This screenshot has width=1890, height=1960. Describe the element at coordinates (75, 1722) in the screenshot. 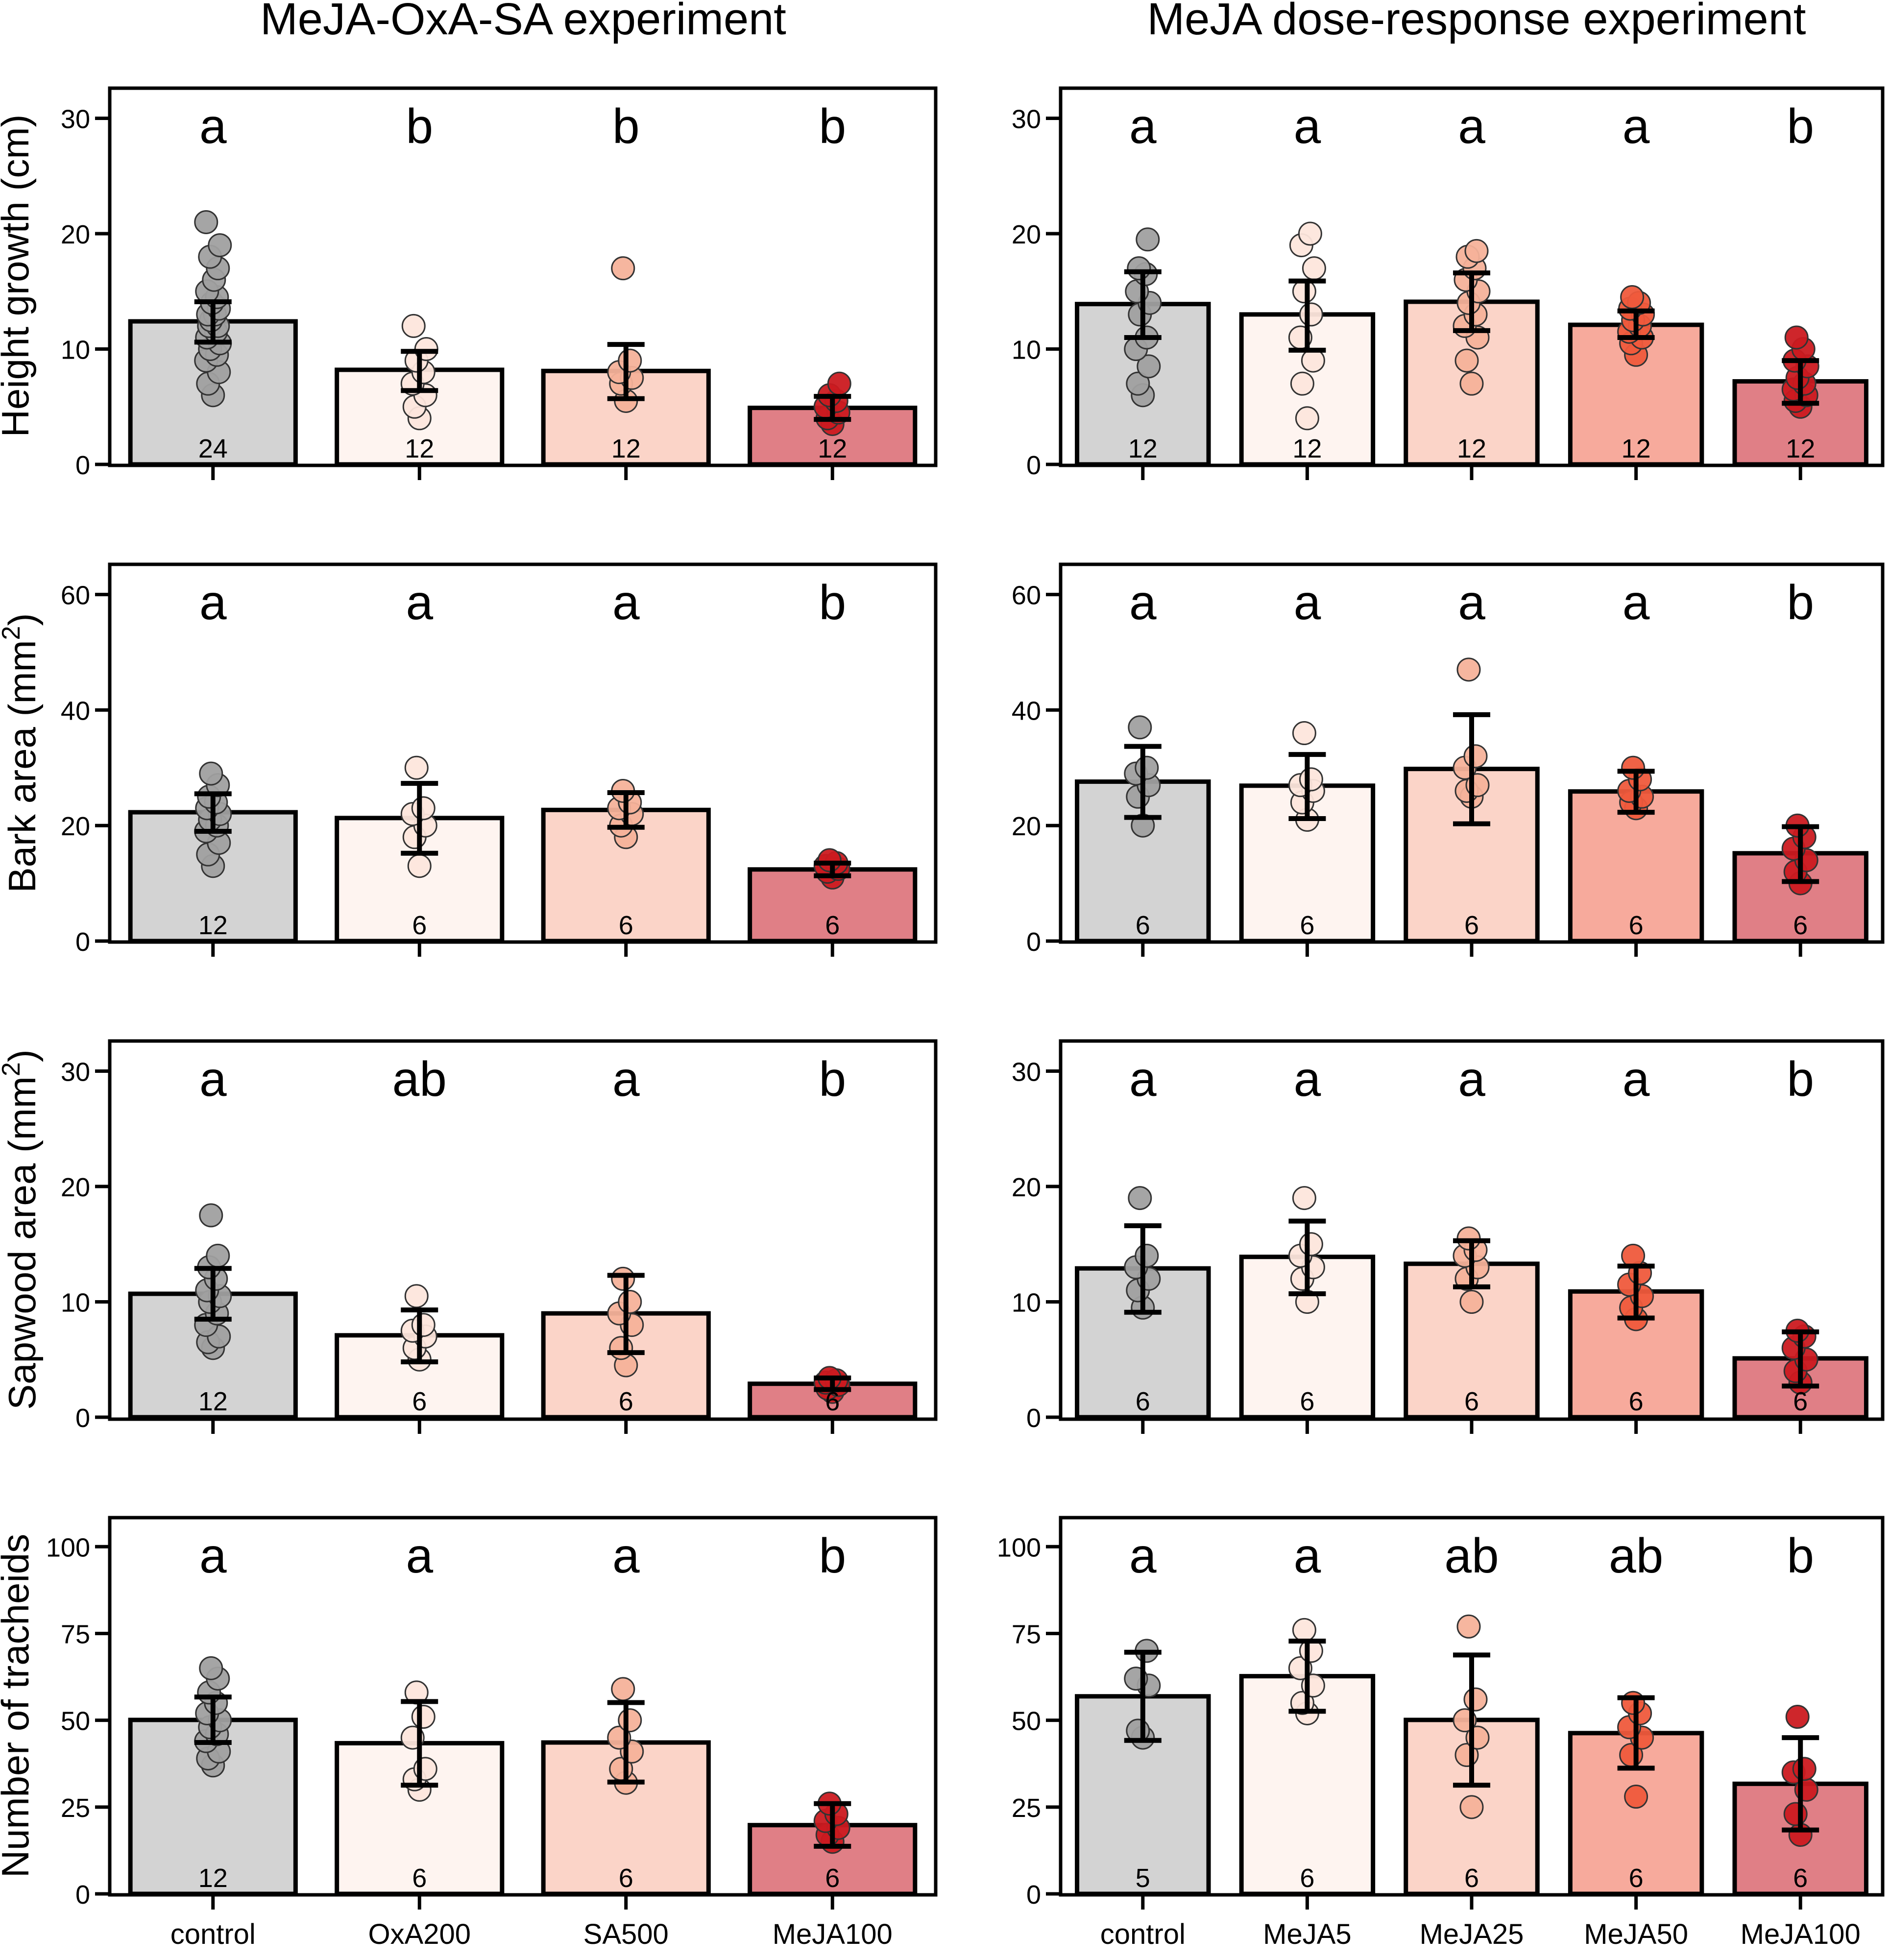

I see `y-tick-label: 50` at that location.